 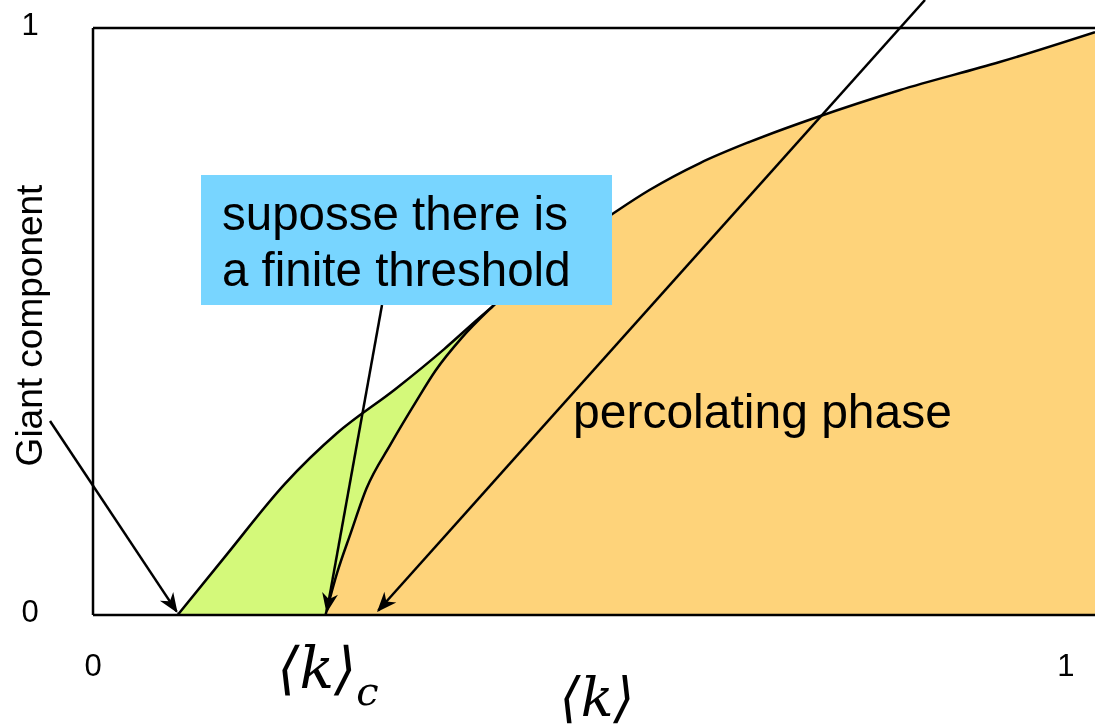 What do you see at coordinates (328, 674) in the screenshot?
I see `text: ⟨k⟩$_{c}$` at bounding box center [328, 674].